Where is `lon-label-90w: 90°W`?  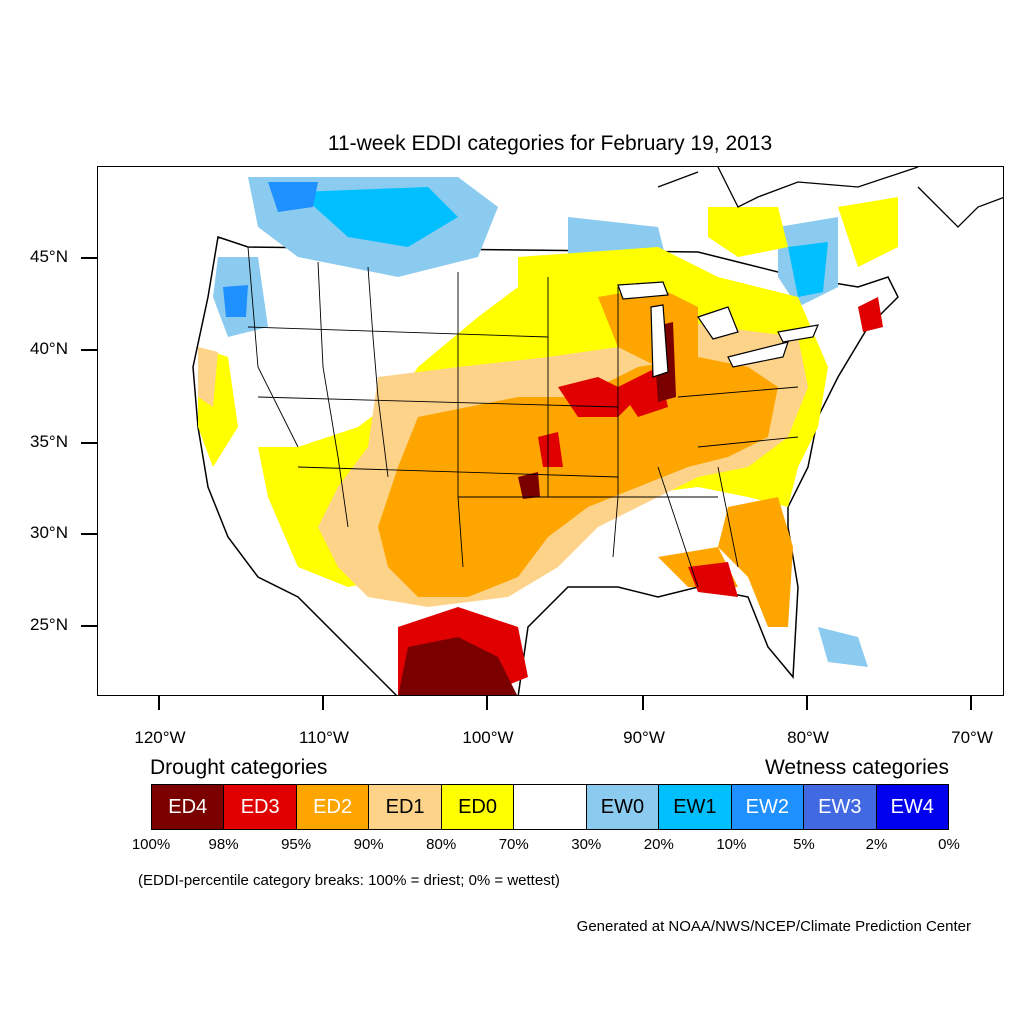
lon-label-90w: 90°W is located at coordinates (644, 737).